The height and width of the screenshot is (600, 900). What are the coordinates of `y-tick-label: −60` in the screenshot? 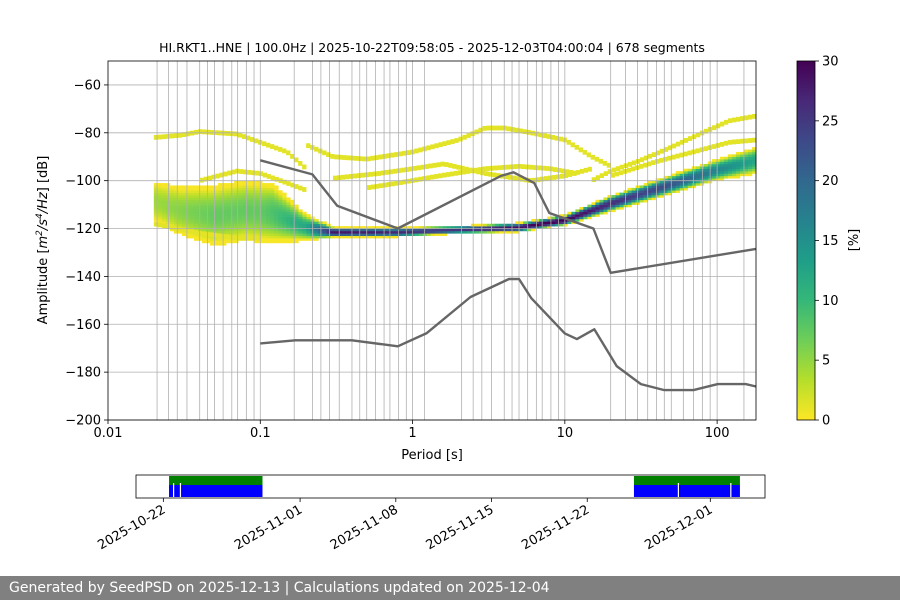 It's located at (87, 85).